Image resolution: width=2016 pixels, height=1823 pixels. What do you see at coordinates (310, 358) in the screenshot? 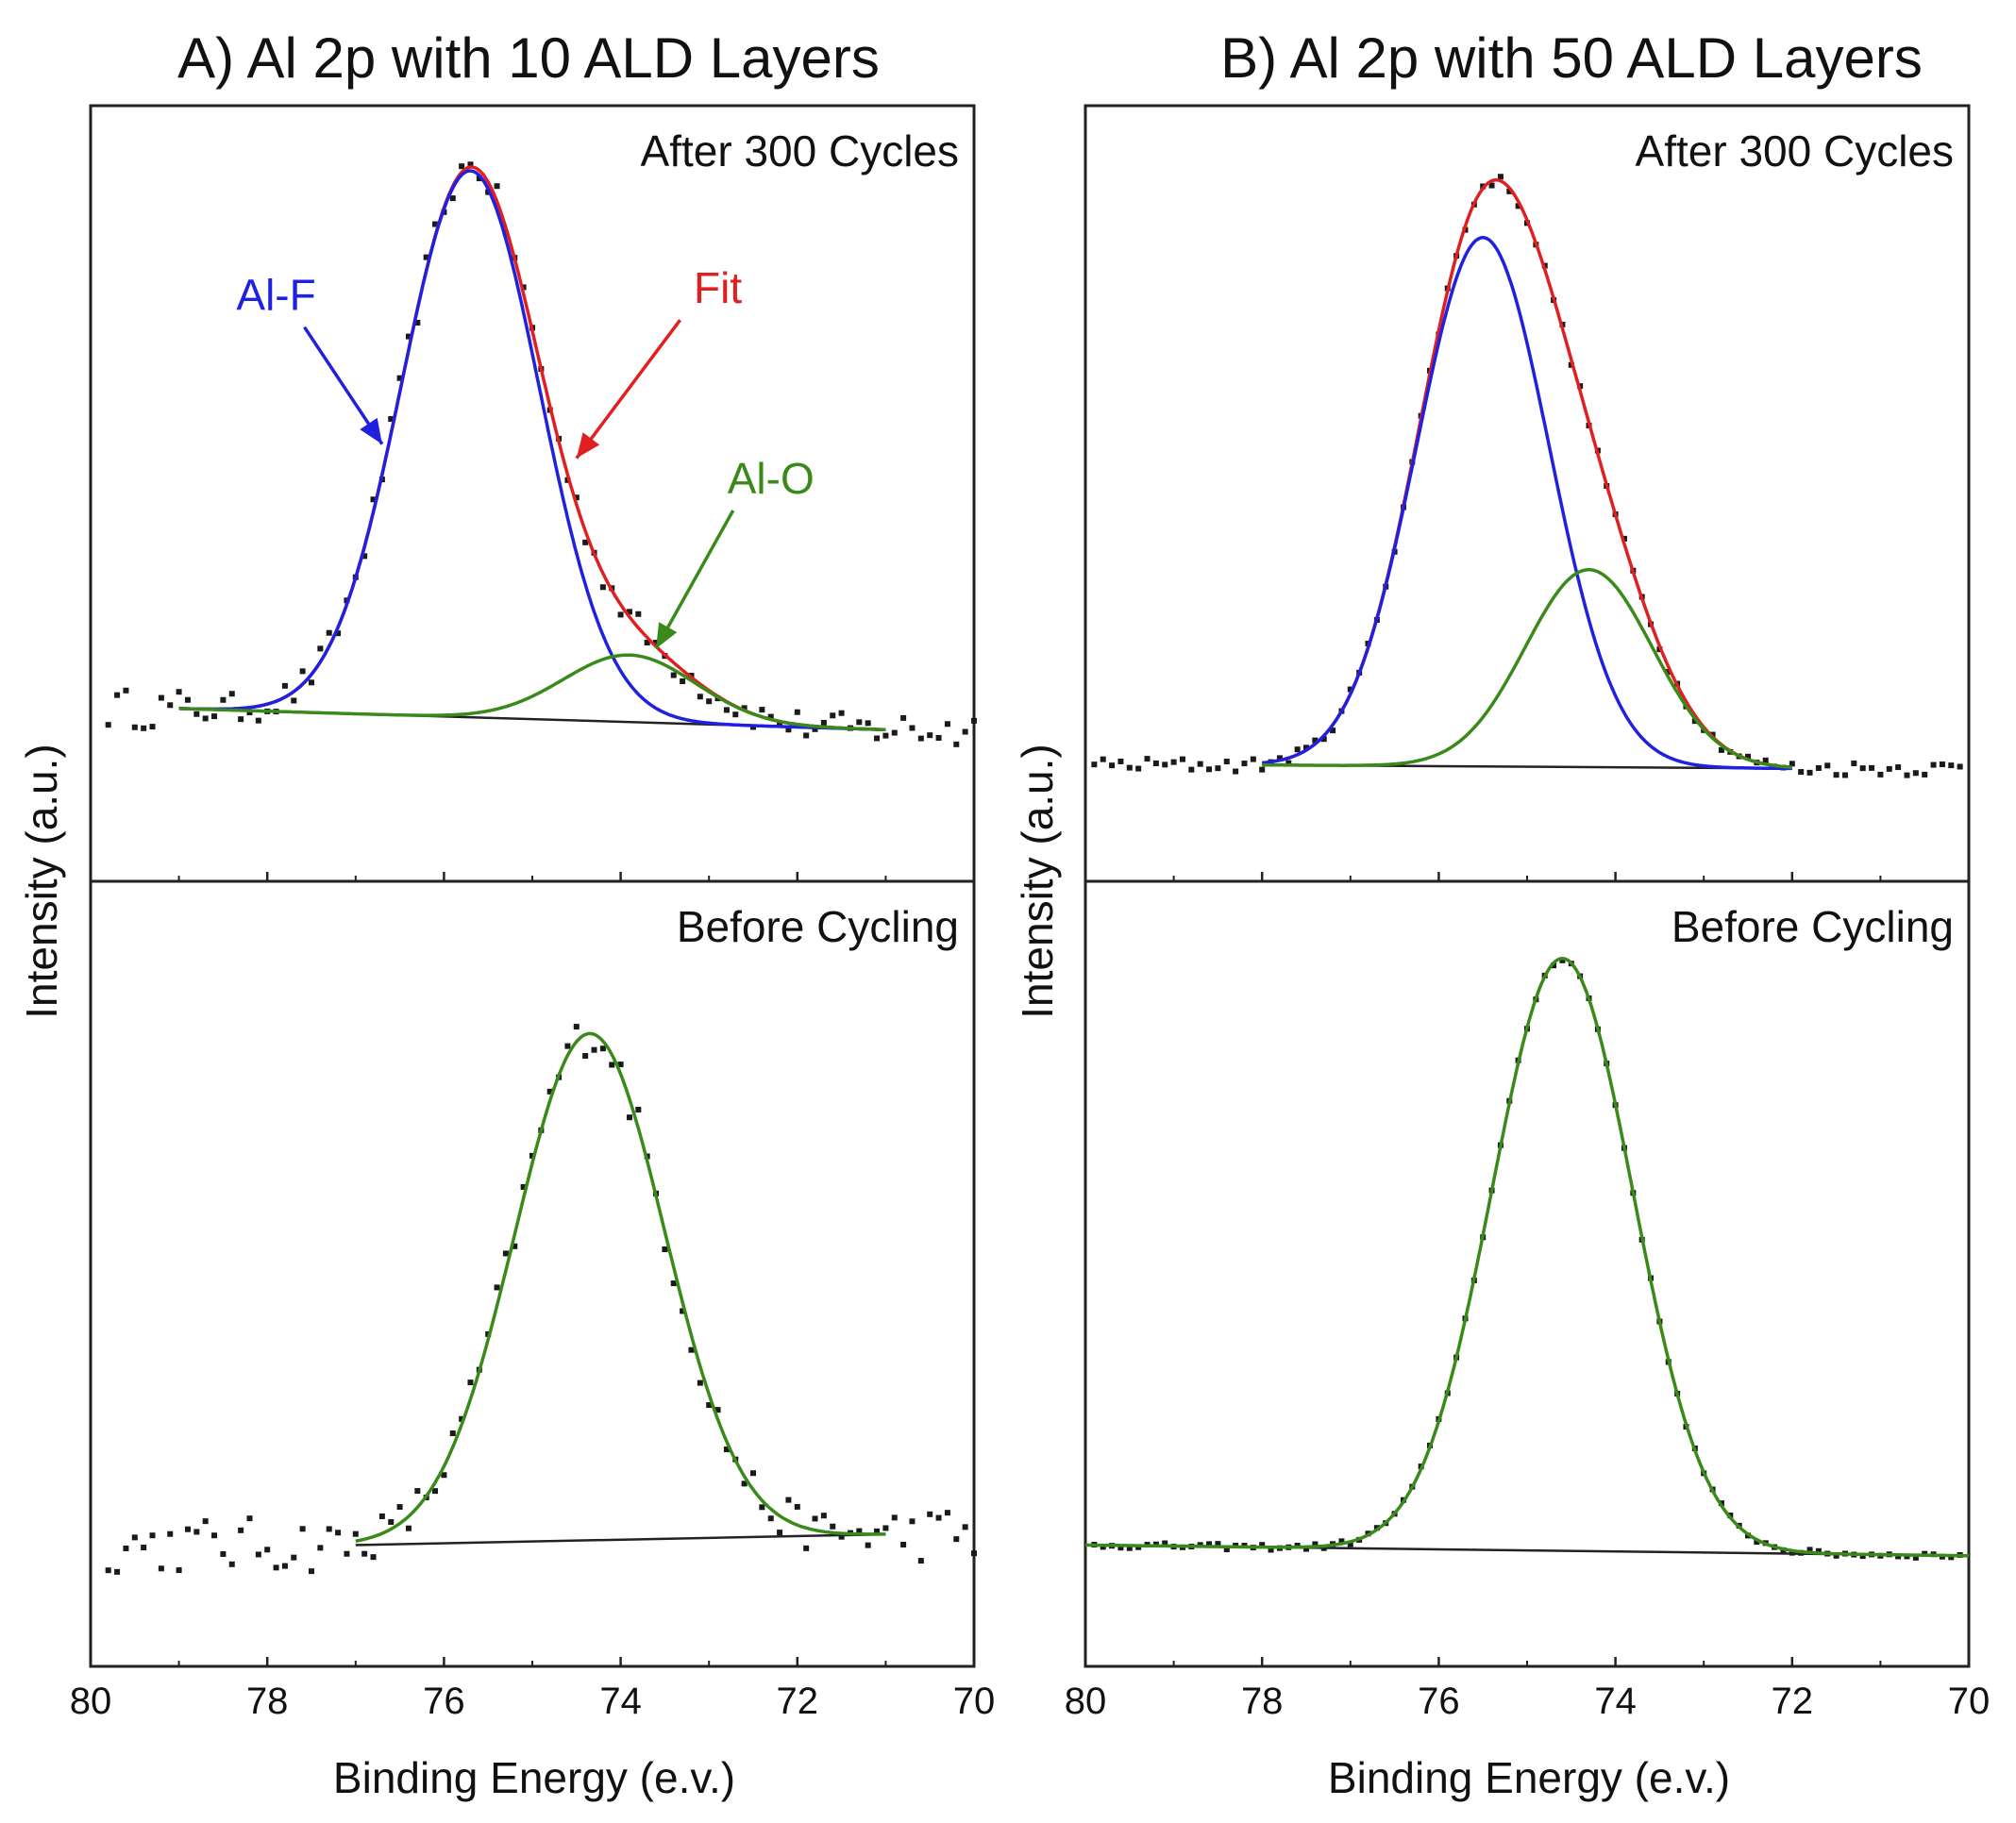
I see `annotation-al-f: Al-F` at bounding box center [310, 358].